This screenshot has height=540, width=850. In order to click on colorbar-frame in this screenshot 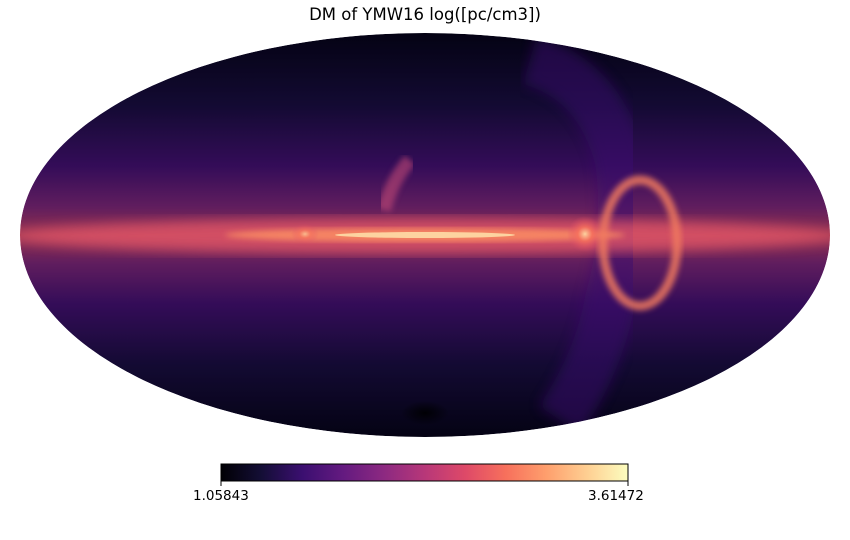, I will do `click(424, 472)`.